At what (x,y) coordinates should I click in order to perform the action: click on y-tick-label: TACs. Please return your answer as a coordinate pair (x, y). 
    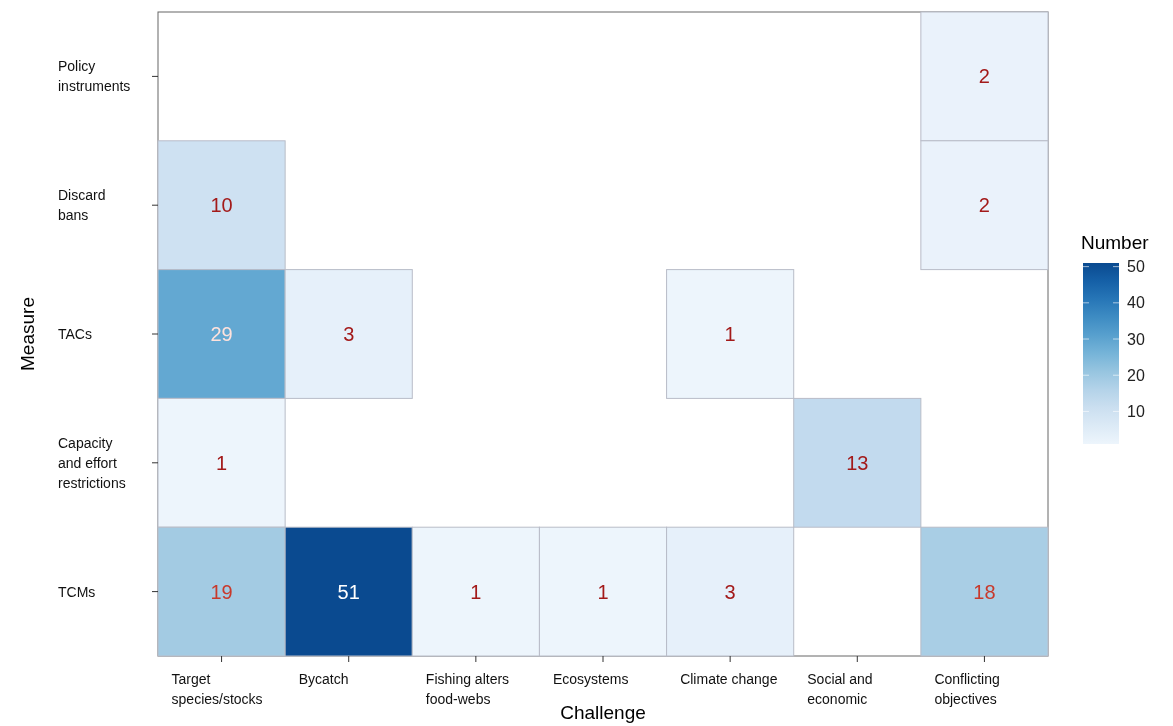
    Looking at the image, I should click on (75, 333).